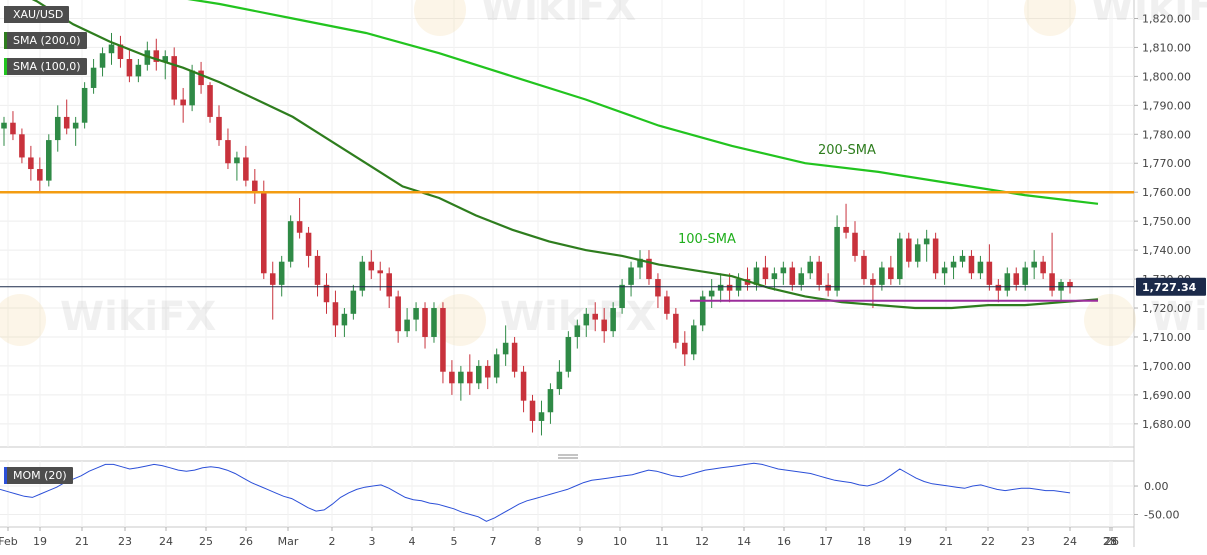 The image size is (1207, 555). Describe the element at coordinates (412, 541) in the screenshot. I see `time-tick-label: 4` at that location.